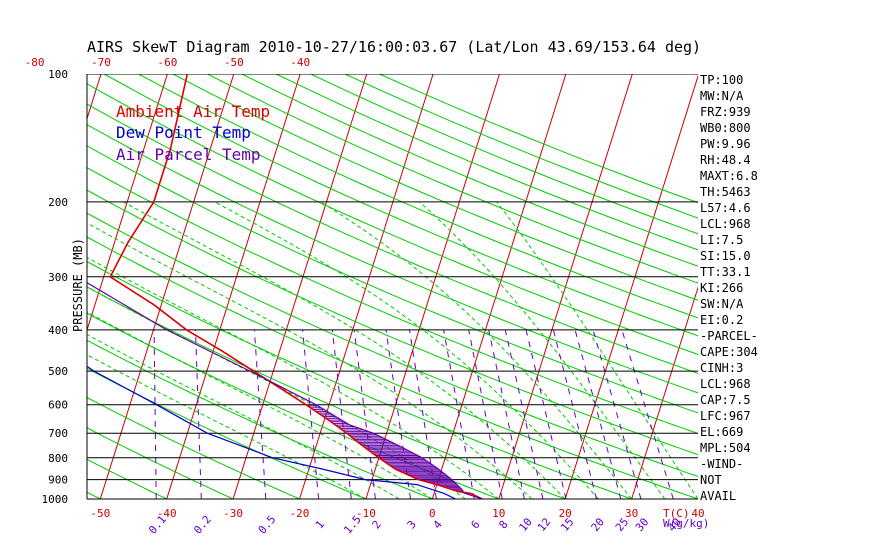  I want to click on bottom-tick-label: 0, so click(432, 513).